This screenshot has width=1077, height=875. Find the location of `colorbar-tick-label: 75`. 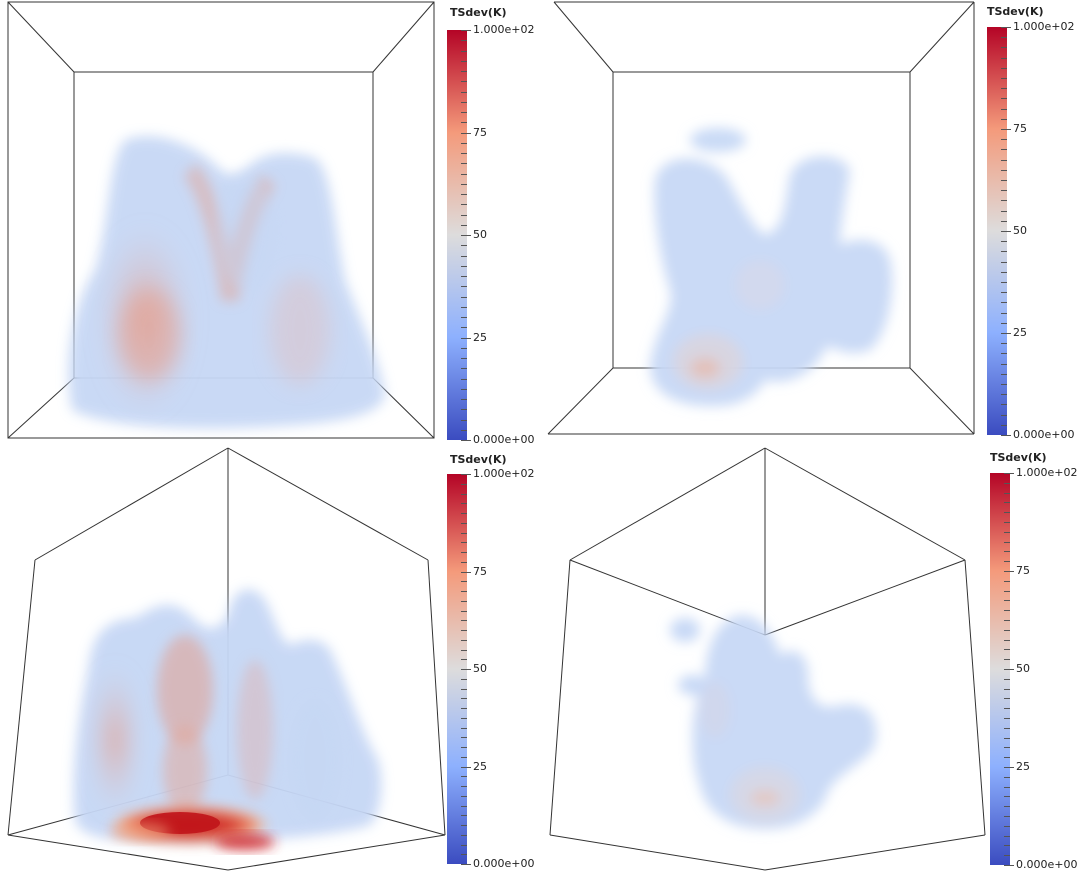

colorbar-tick-label: 75 is located at coordinates (480, 571).